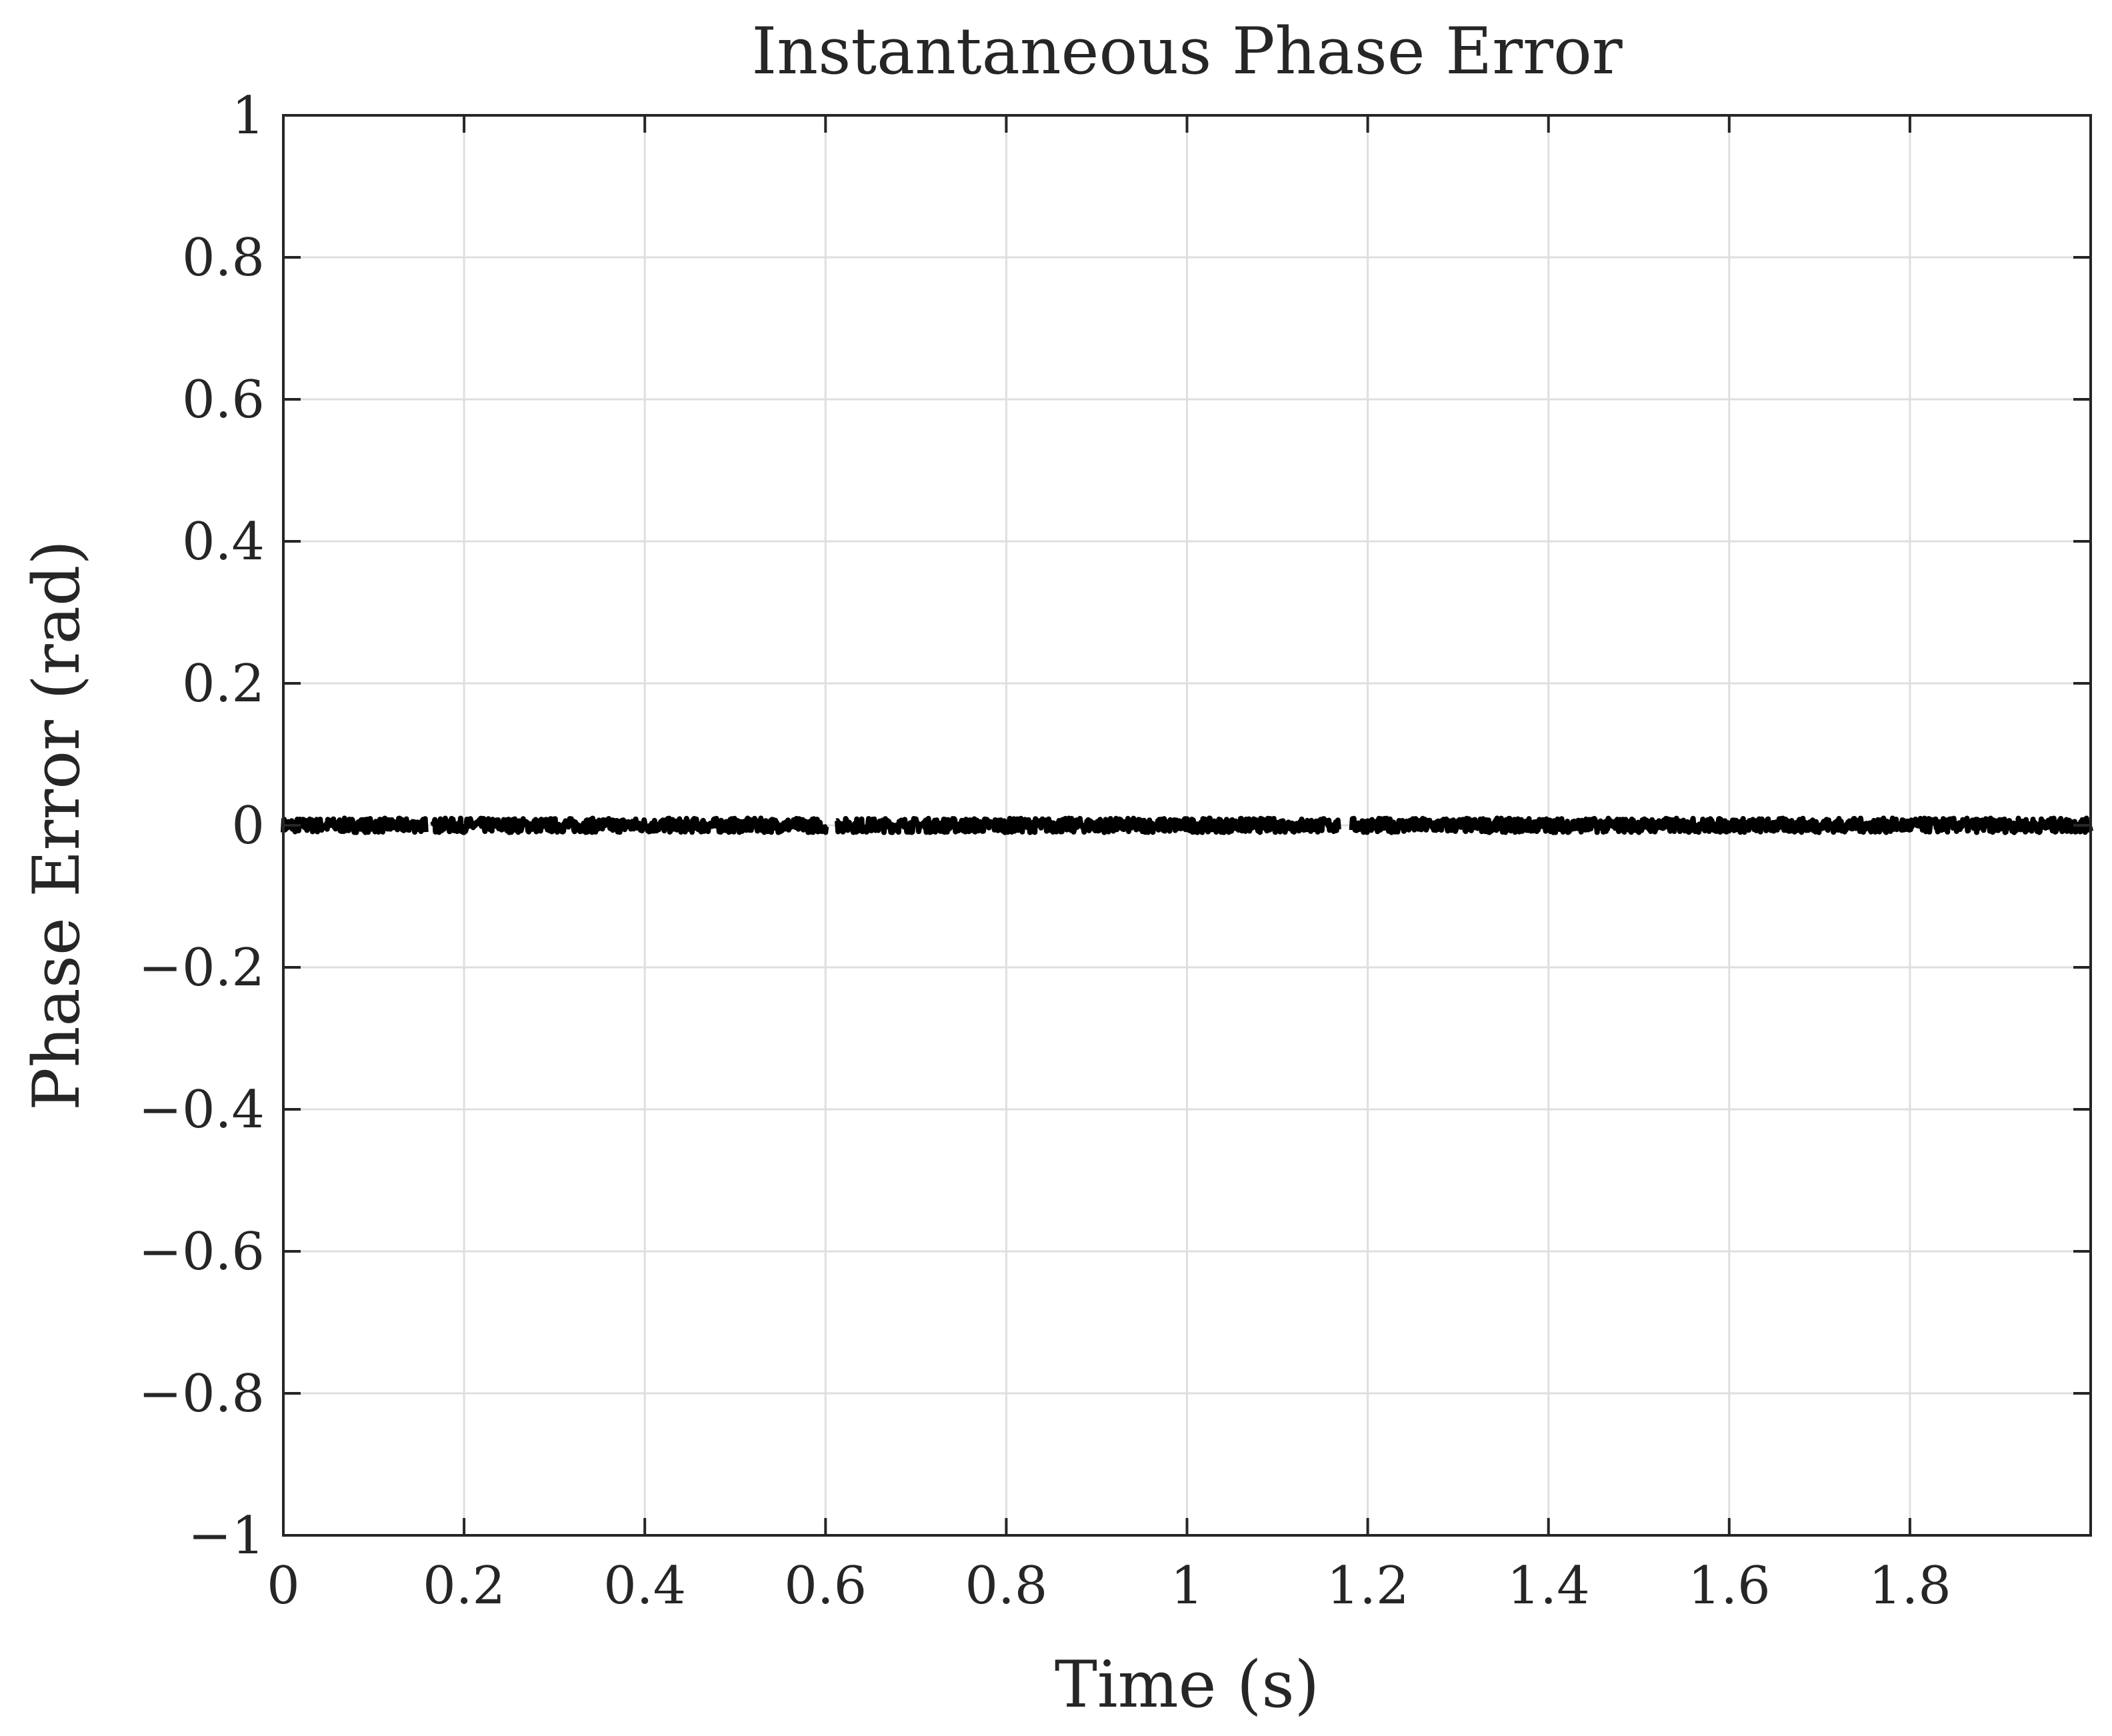 This screenshot has height=1736, width=2112. What do you see at coordinates (223, 258) in the screenshot?
I see `y-tick-label: 0.8` at bounding box center [223, 258].